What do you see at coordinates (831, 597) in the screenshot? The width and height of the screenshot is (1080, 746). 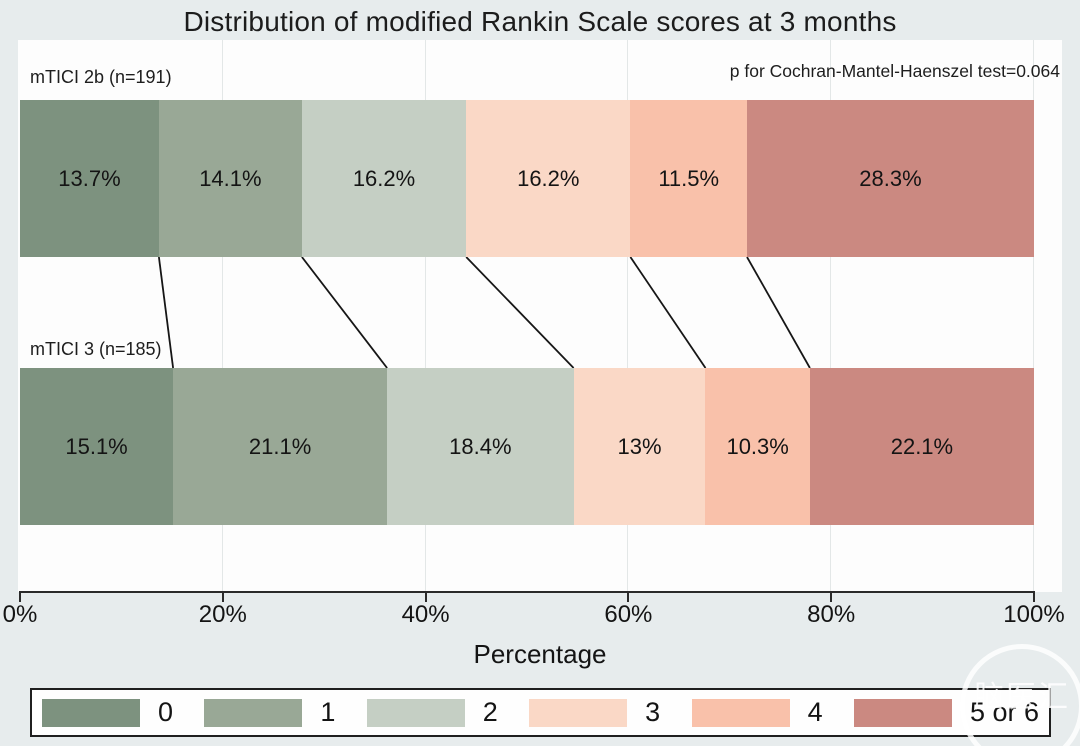 I see `tick-mark-80%` at bounding box center [831, 597].